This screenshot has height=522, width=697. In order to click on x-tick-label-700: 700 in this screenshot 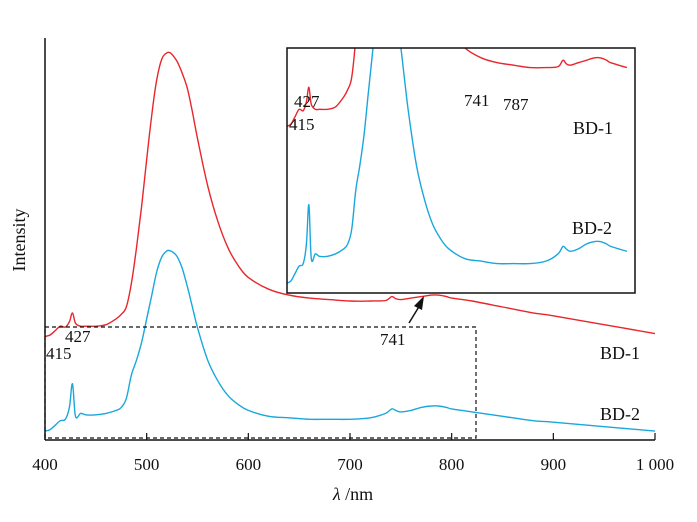, I will do `click(350, 464)`.